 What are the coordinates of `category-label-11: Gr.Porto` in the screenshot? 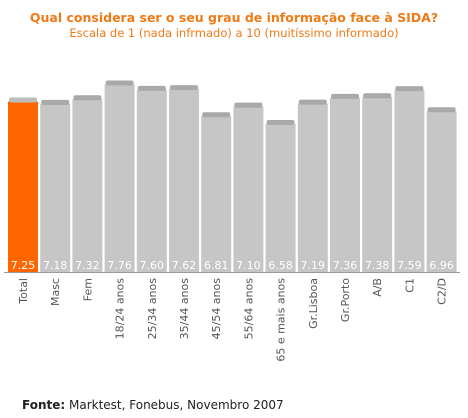 It's located at (345, 300).